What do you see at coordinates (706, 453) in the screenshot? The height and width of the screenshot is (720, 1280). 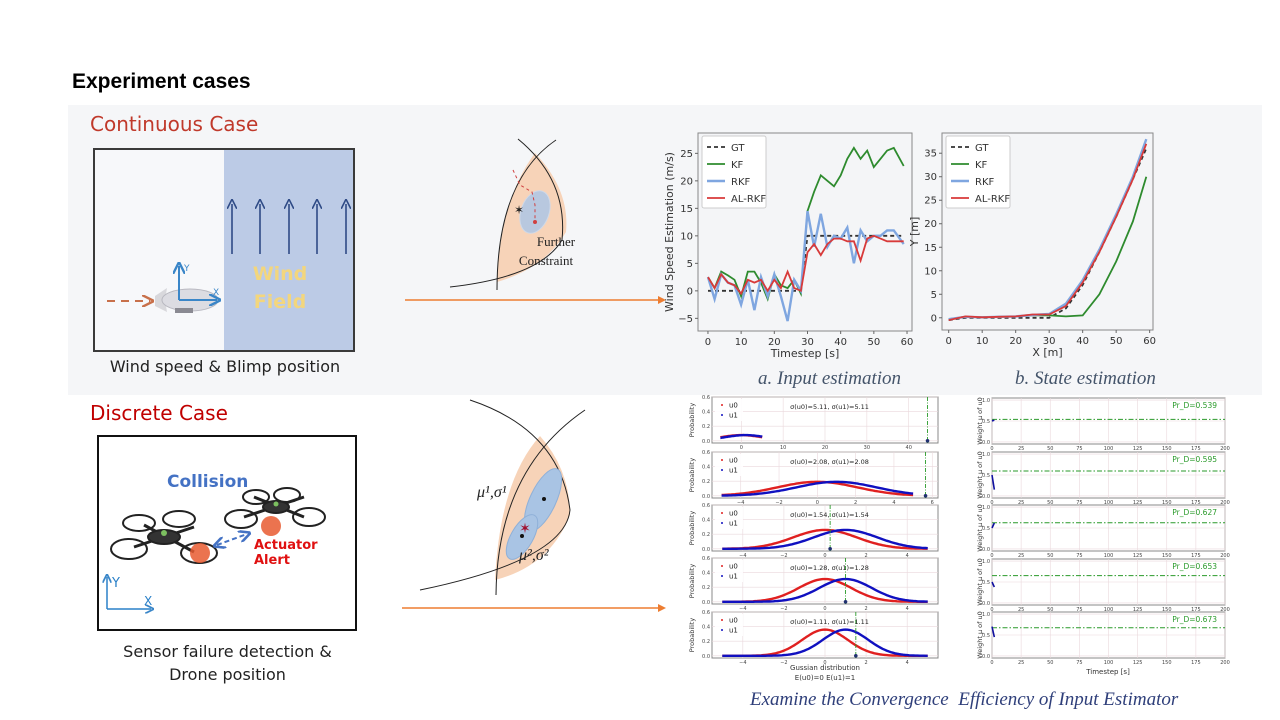 I see `y-tick-label: 0.6` at bounding box center [706, 453].